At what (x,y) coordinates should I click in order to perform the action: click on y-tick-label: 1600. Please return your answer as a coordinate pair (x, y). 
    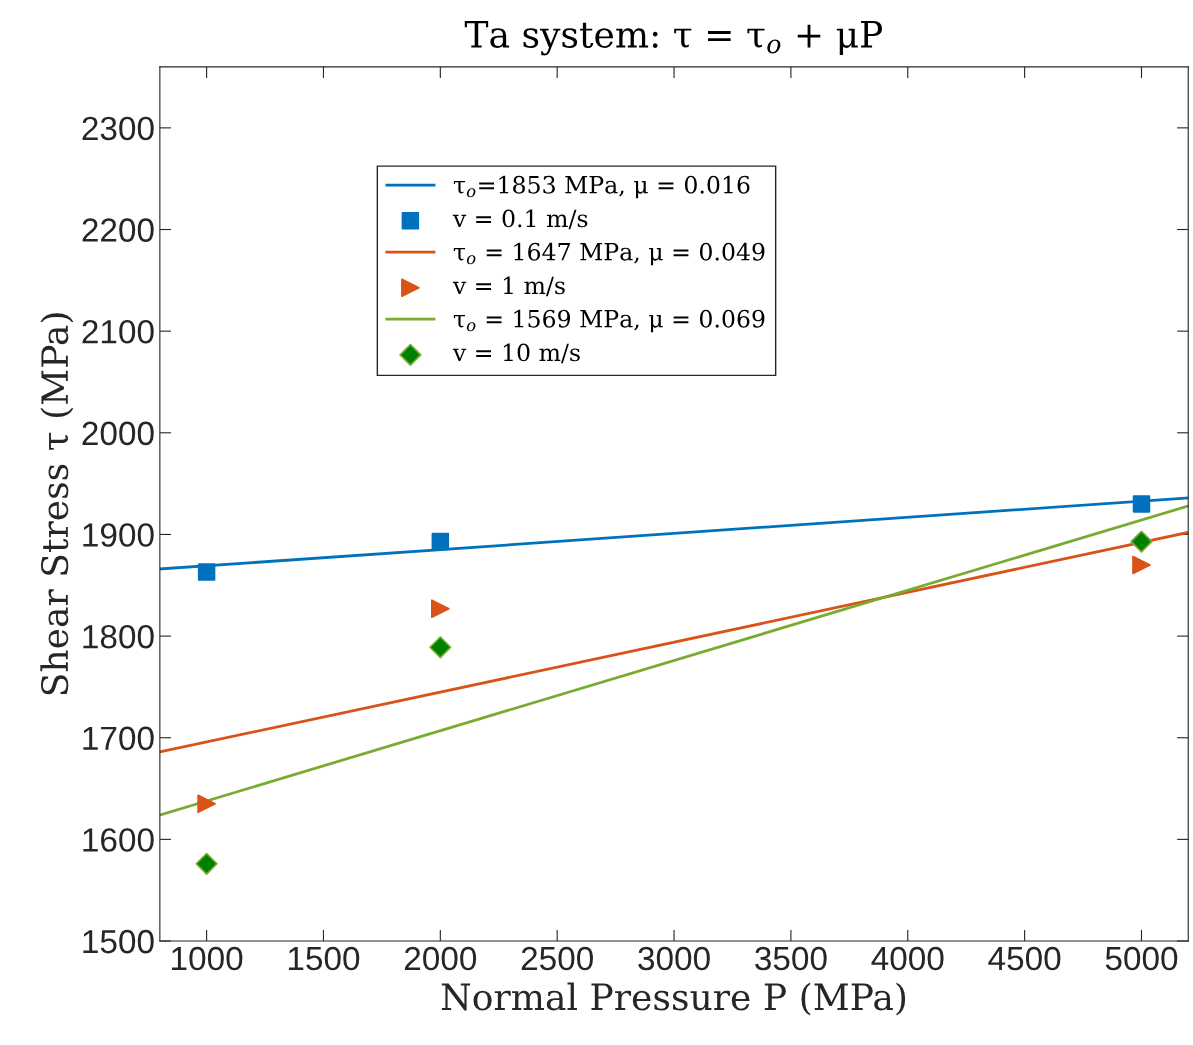
    Looking at the image, I should click on (118, 840).